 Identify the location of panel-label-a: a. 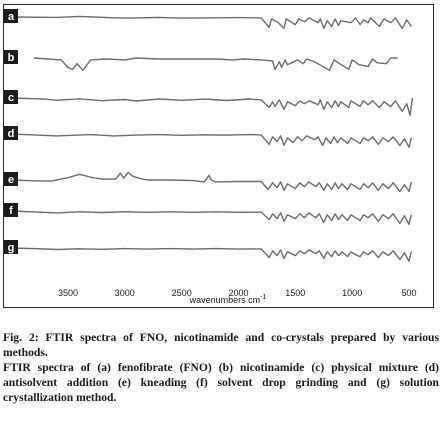
(11, 16).